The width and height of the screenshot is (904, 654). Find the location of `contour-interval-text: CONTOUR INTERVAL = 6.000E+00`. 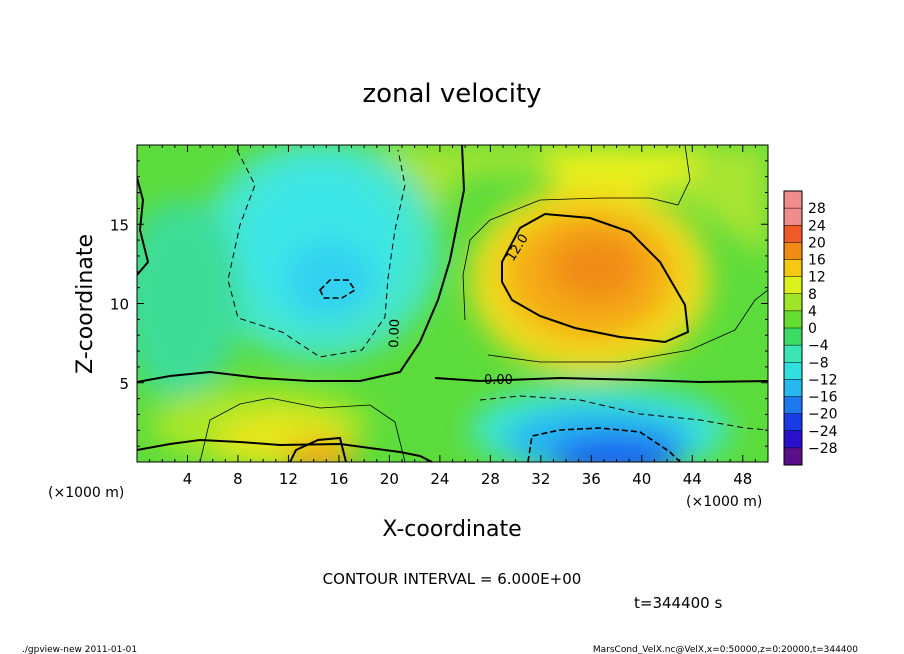

contour-interval-text: CONTOUR INTERVAL = 6.000E+00 is located at coordinates (452, 579).